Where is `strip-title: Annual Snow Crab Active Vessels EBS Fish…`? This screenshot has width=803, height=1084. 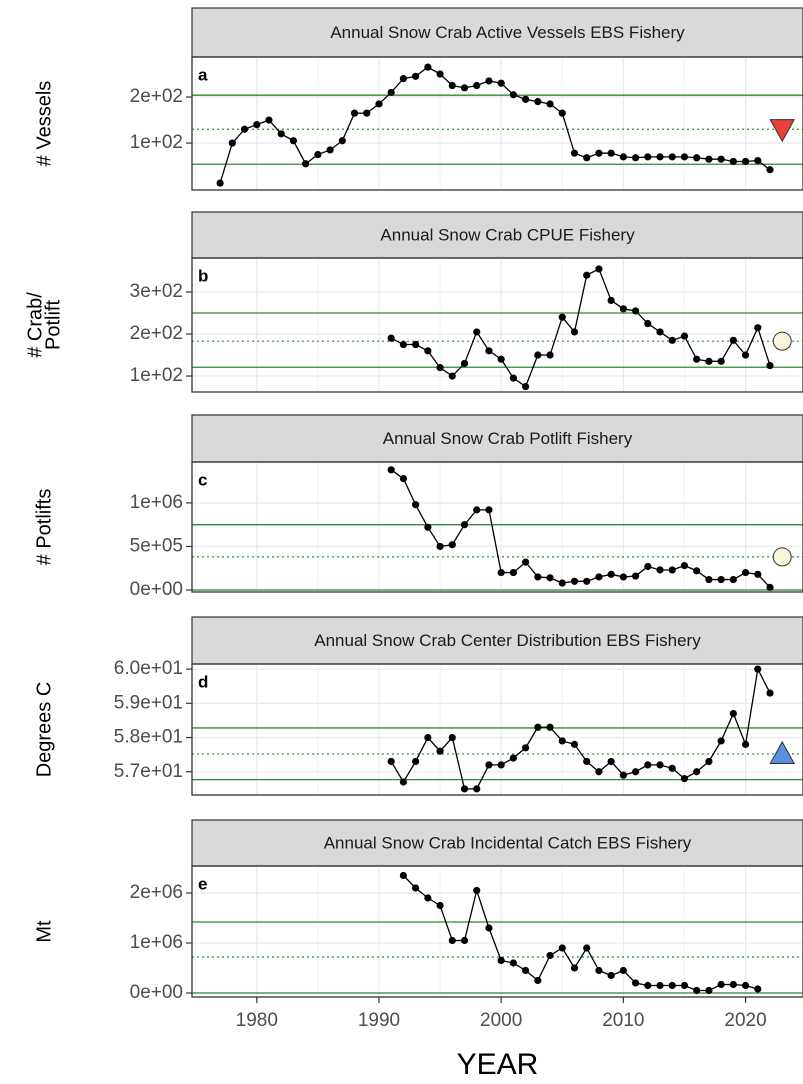
strip-title: Annual Snow Crab Active Vessels EBS Fish… is located at coordinates (507, 32).